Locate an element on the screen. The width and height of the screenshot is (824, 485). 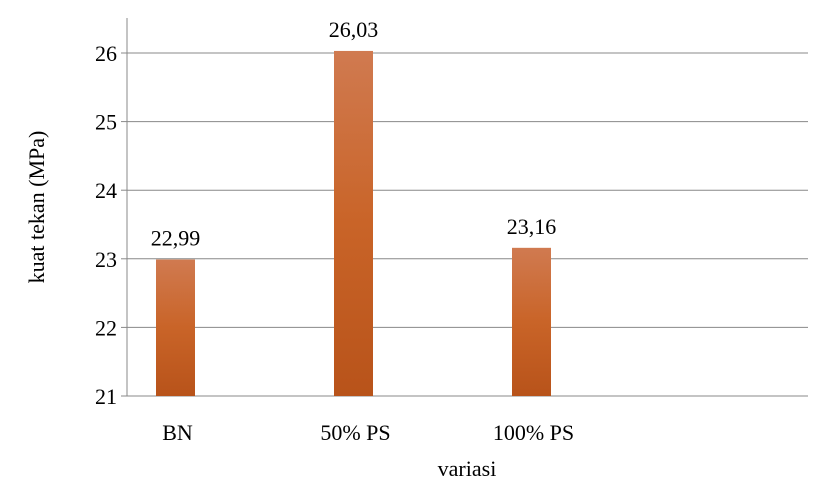
y-tick-label: 25 is located at coordinates (106, 122).